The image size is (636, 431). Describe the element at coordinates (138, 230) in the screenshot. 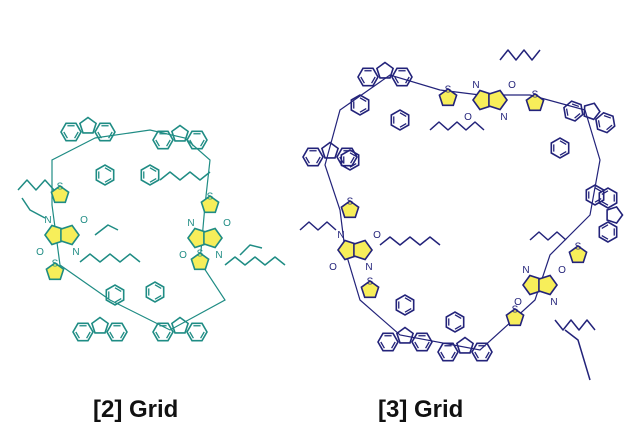

I see `macrocycle-backbone` at that location.